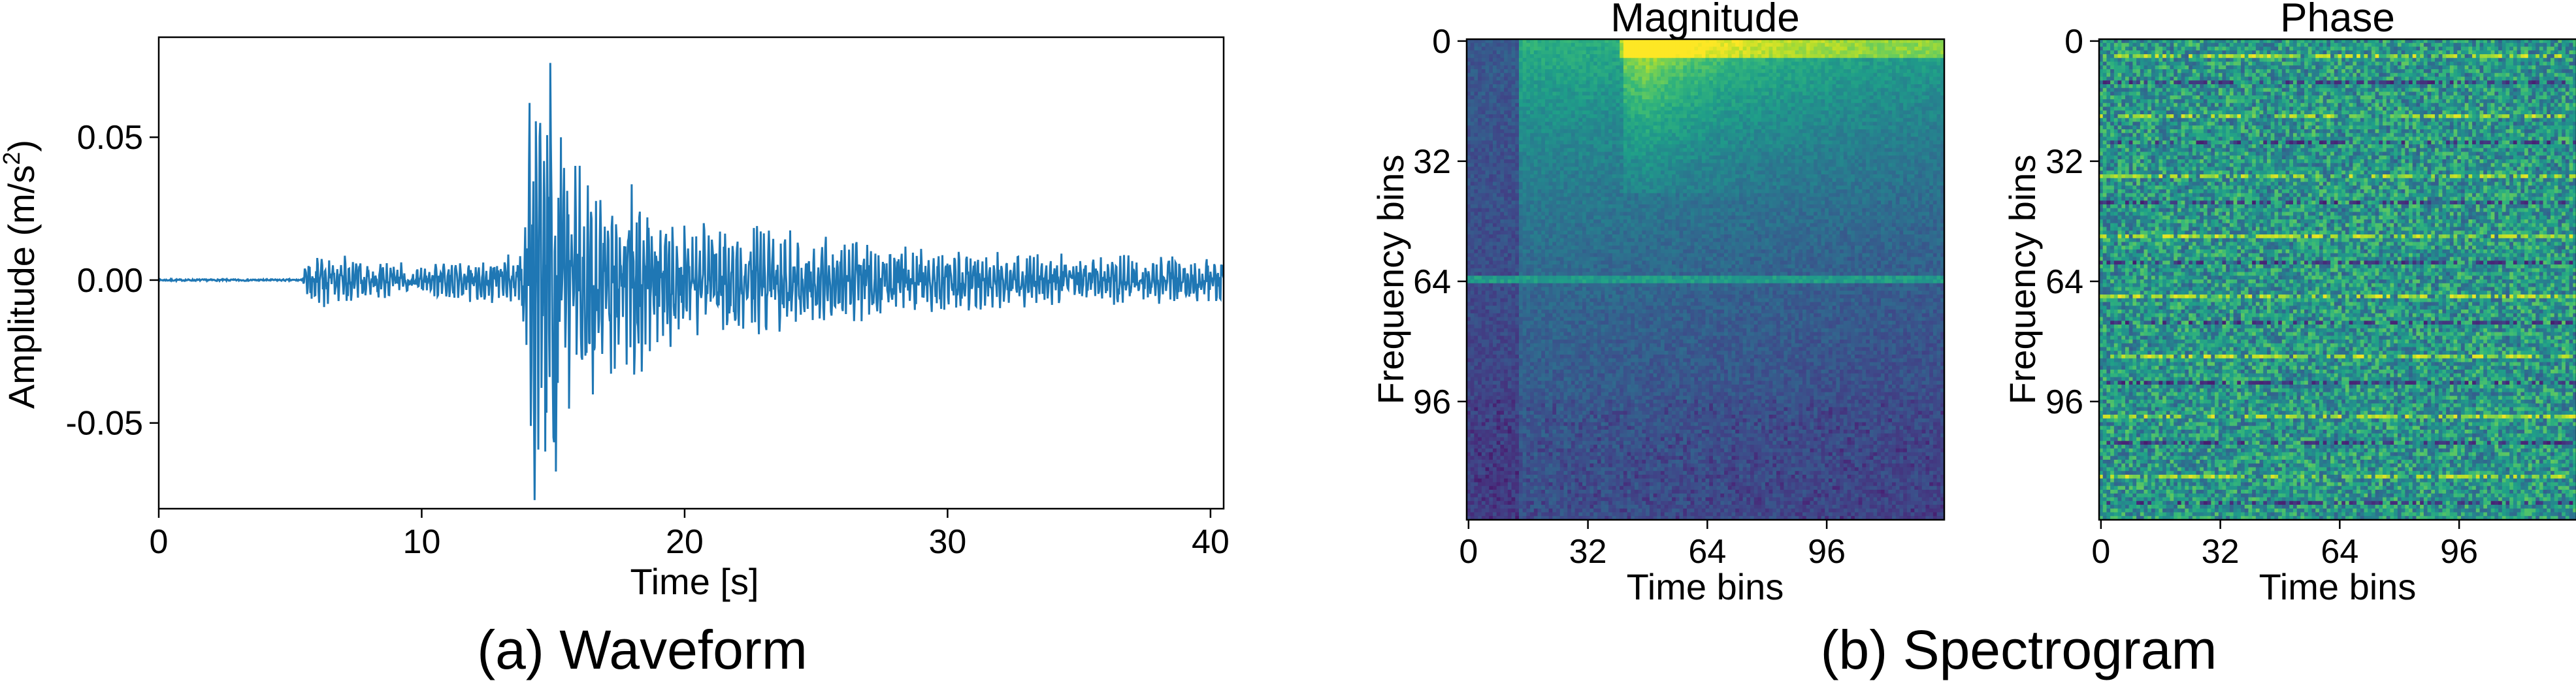 This screenshot has width=2576, height=685. What do you see at coordinates (1440, 222) in the screenshot?
I see `magnitude-y-ticks: 0 32 64 96` at bounding box center [1440, 222].